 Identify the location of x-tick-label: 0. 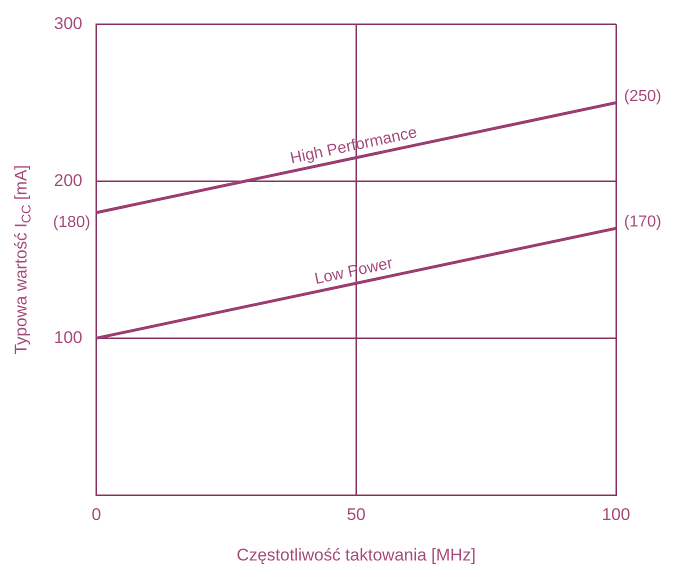
(97, 514).